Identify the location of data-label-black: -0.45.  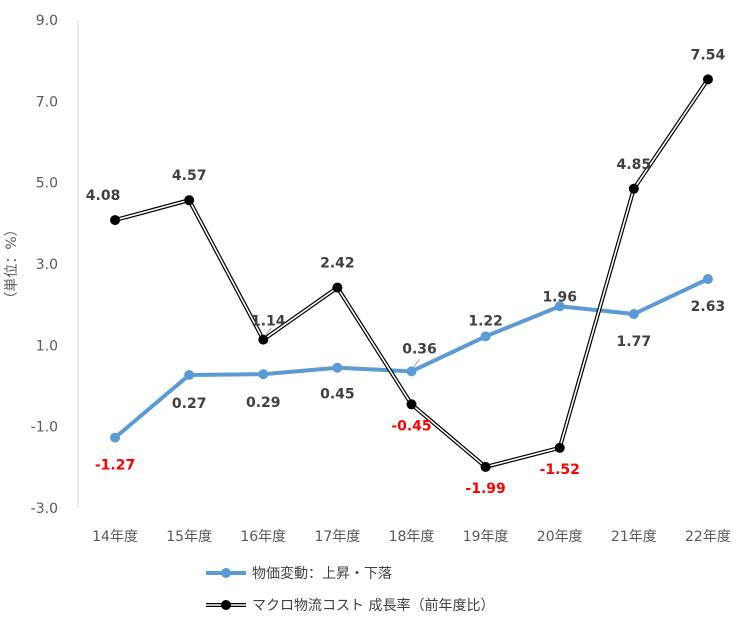
(411, 426).